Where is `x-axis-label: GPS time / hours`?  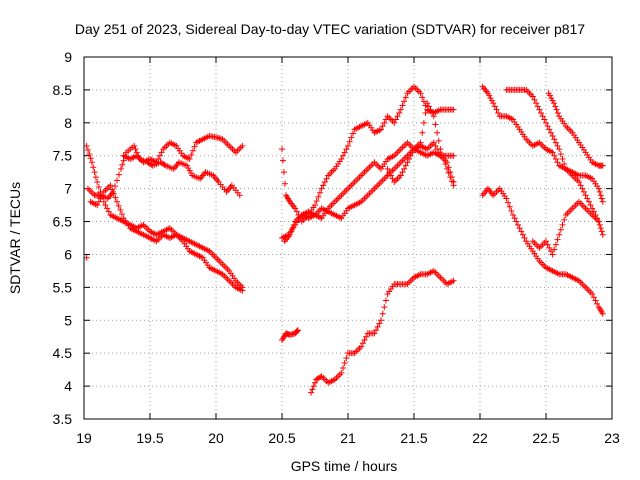
x-axis-label: GPS time / hours is located at coordinates (344, 466).